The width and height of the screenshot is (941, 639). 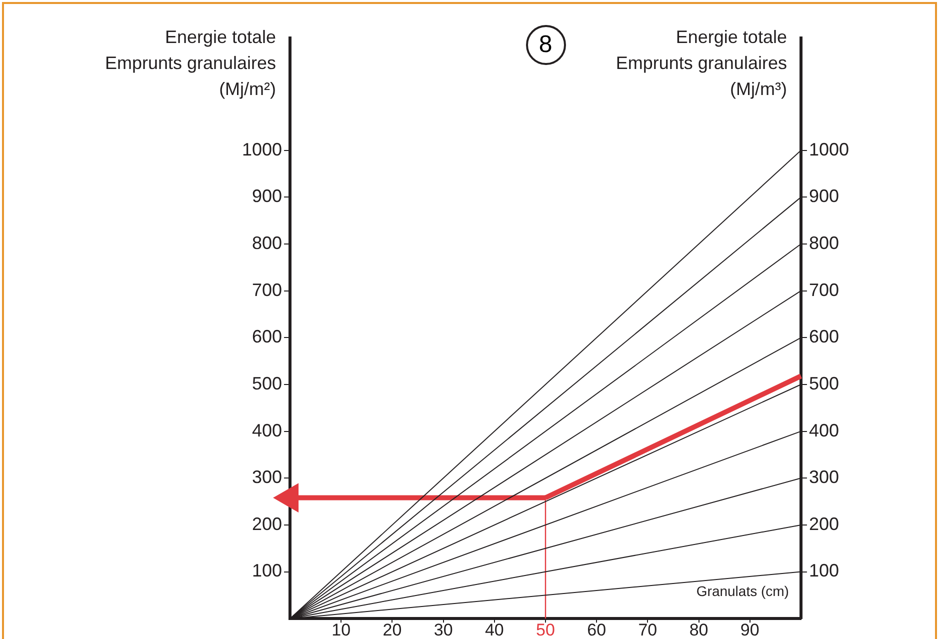 I want to click on x-tick-label: 70, so click(x=648, y=629).